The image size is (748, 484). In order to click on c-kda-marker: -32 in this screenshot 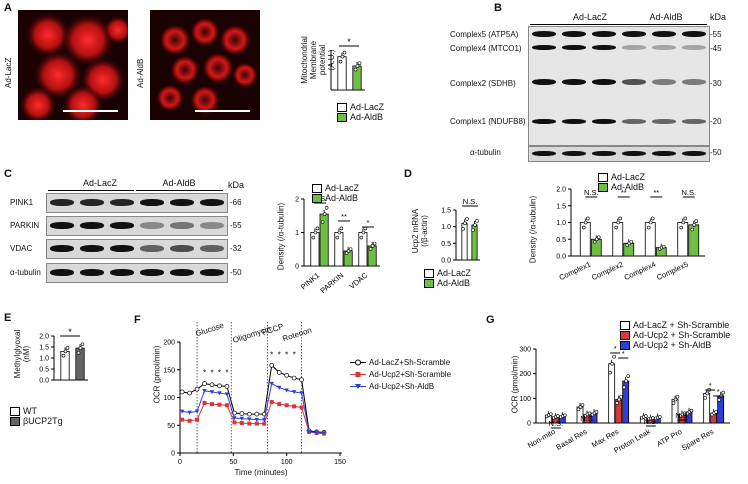, I will do `click(236, 248)`.